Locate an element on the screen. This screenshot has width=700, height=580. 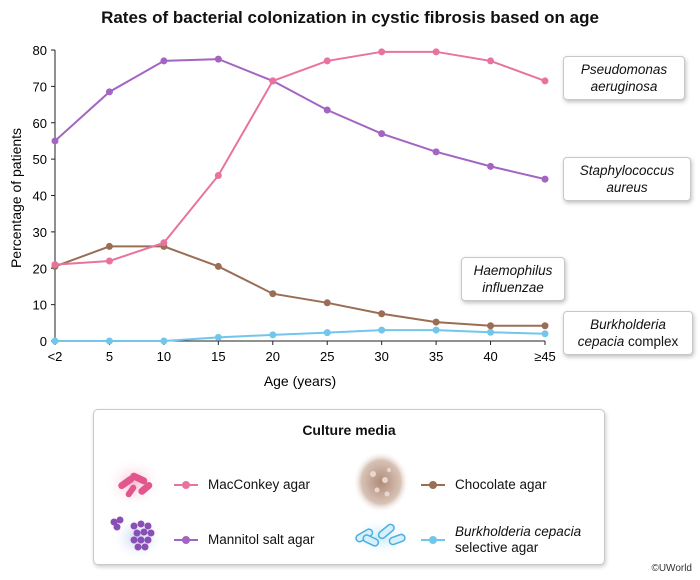
x-tick-label: 15 is located at coordinates (218, 356).